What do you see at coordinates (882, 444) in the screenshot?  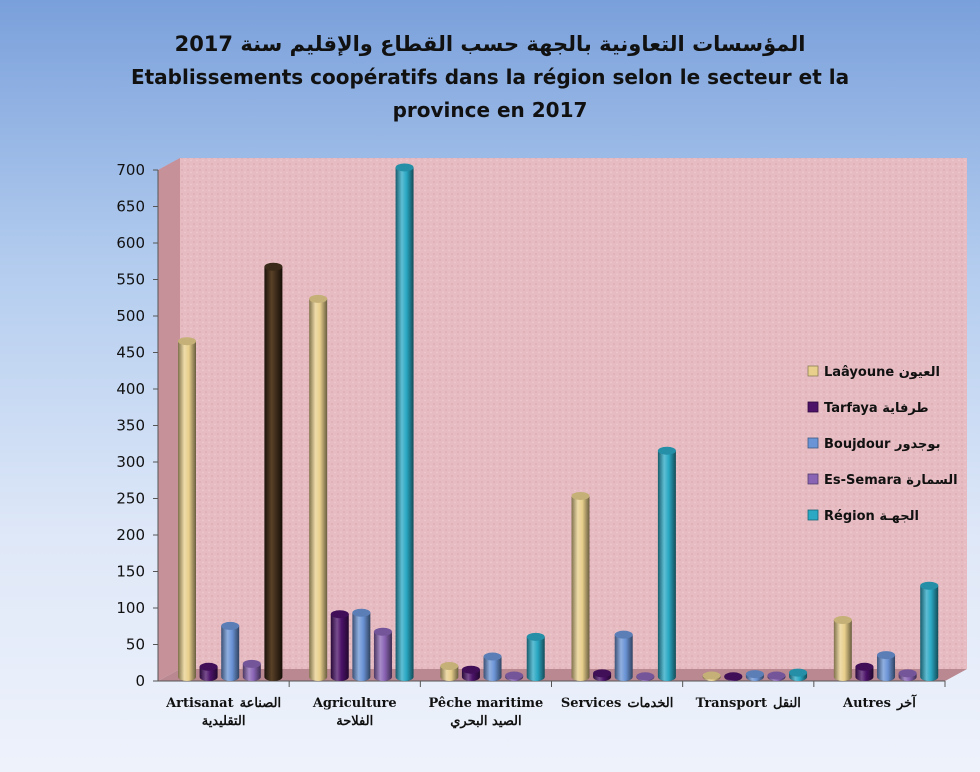 I see `legend-label: Boujdour بوجدور` at bounding box center [882, 444].